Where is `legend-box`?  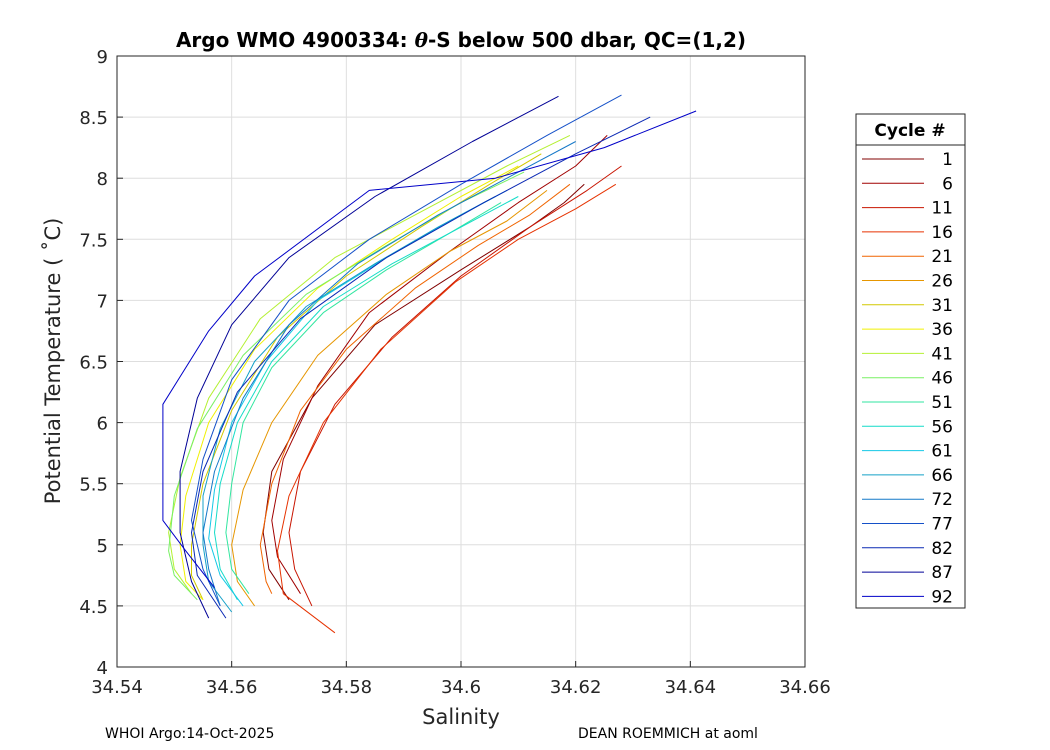
legend-box is located at coordinates (910, 361).